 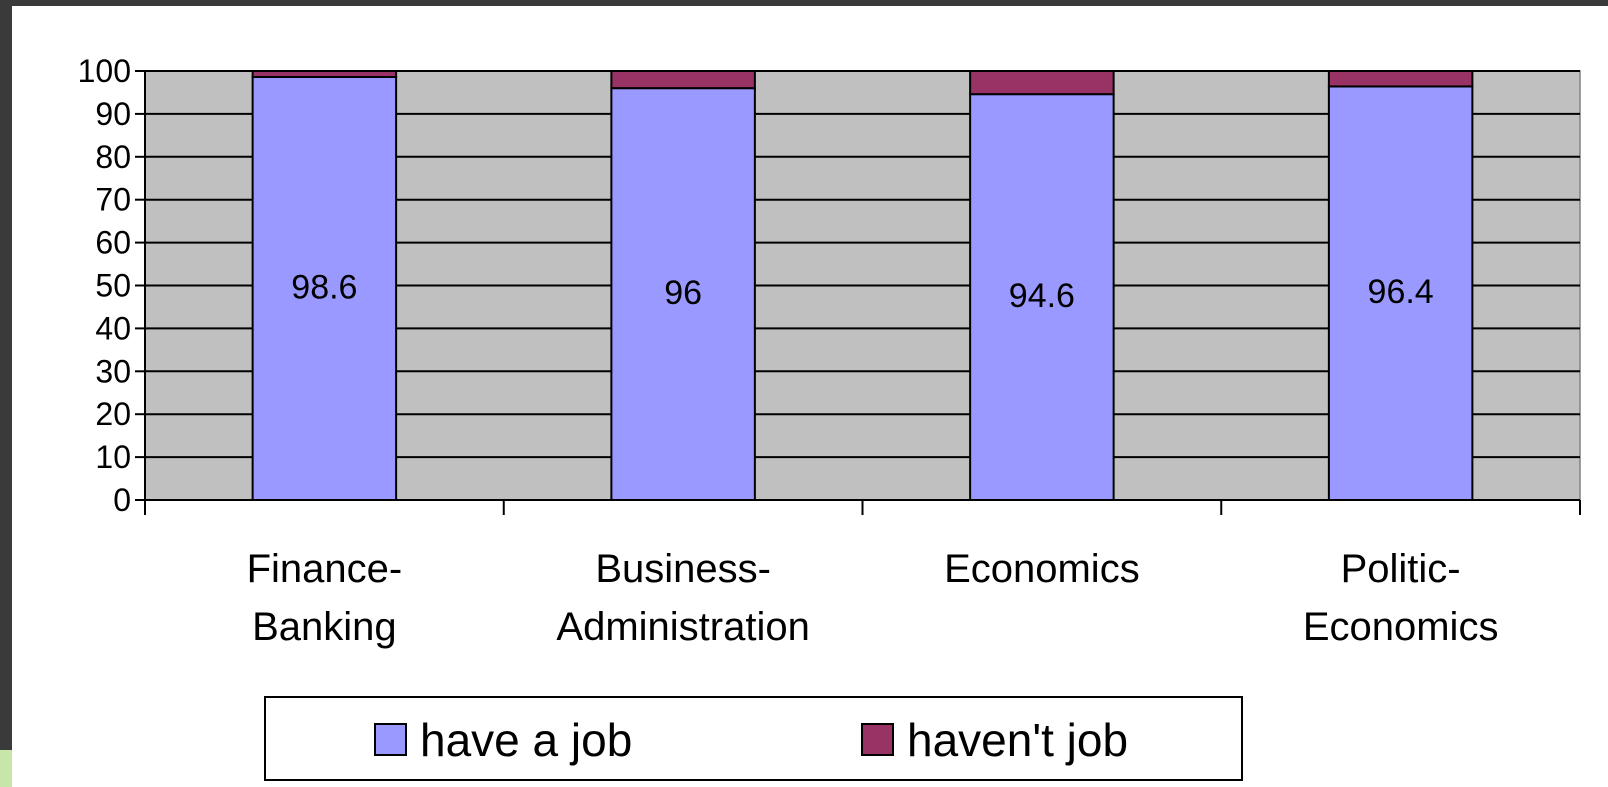 I want to click on data-labels: 98.6 96 94.6 96.4, so click(x=862, y=292).